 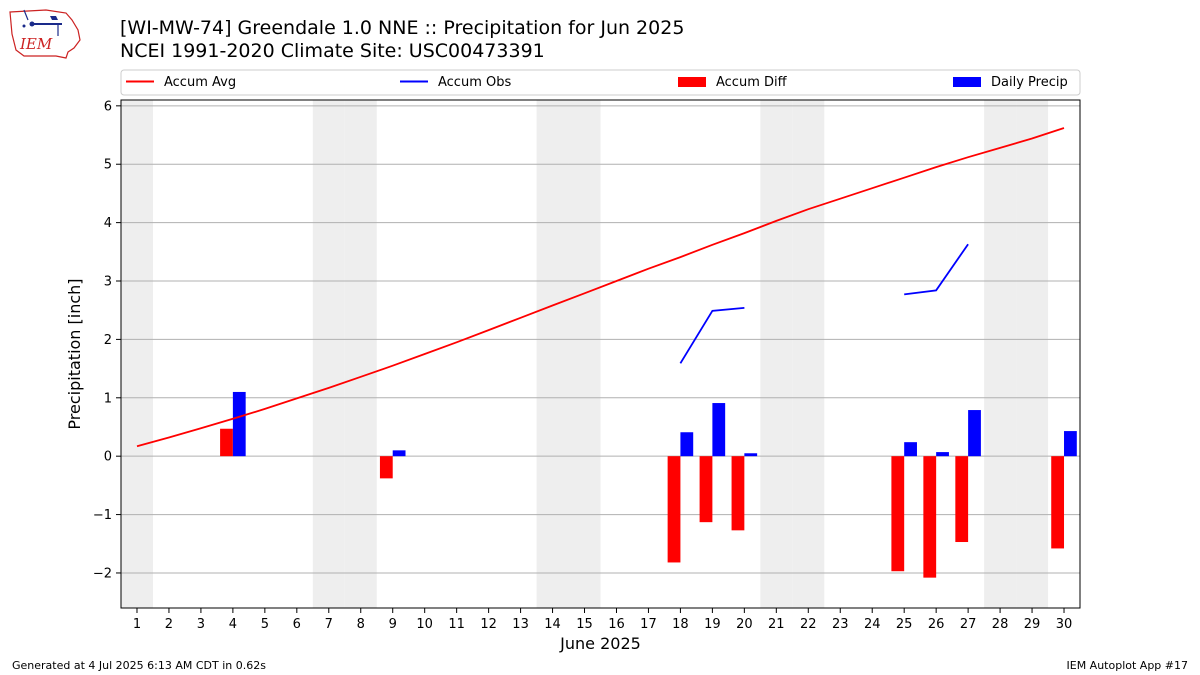 What do you see at coordinates (808, 624) in the screenshot?
I see `x-tick-label: 22` at bounding box center [808, 624].